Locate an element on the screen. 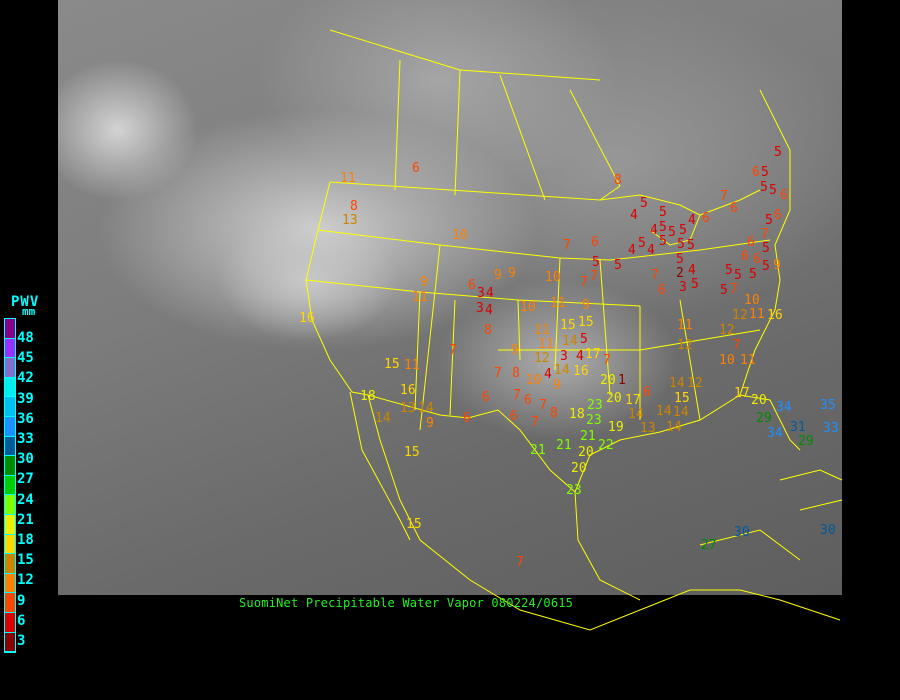 The width and height of the screenshot is (900, 700). station-pwv-value: 35 is located at coordinates (828, 405).